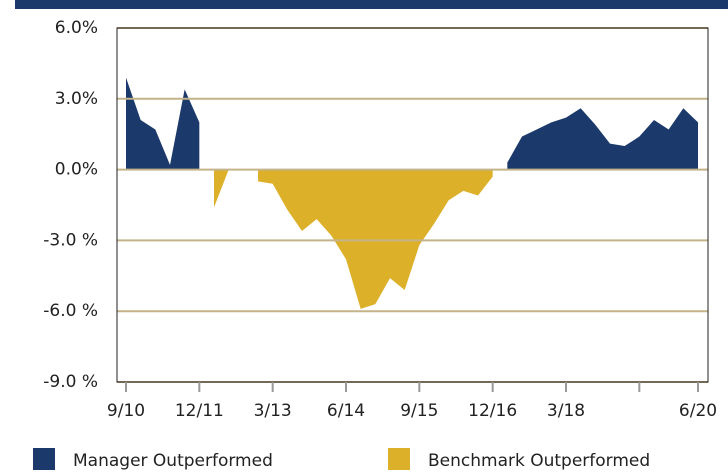 The height and width of the screenshot is (473, 728). Describe the element at coordinates (371, 4) in the screenshot. I see `header-bar` at that location.